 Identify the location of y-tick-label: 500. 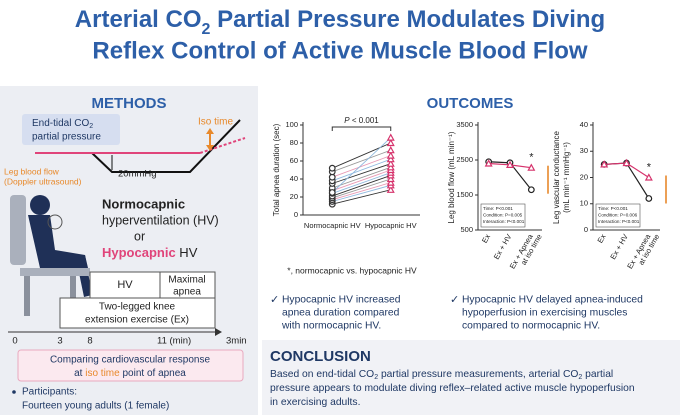
(466, 229).